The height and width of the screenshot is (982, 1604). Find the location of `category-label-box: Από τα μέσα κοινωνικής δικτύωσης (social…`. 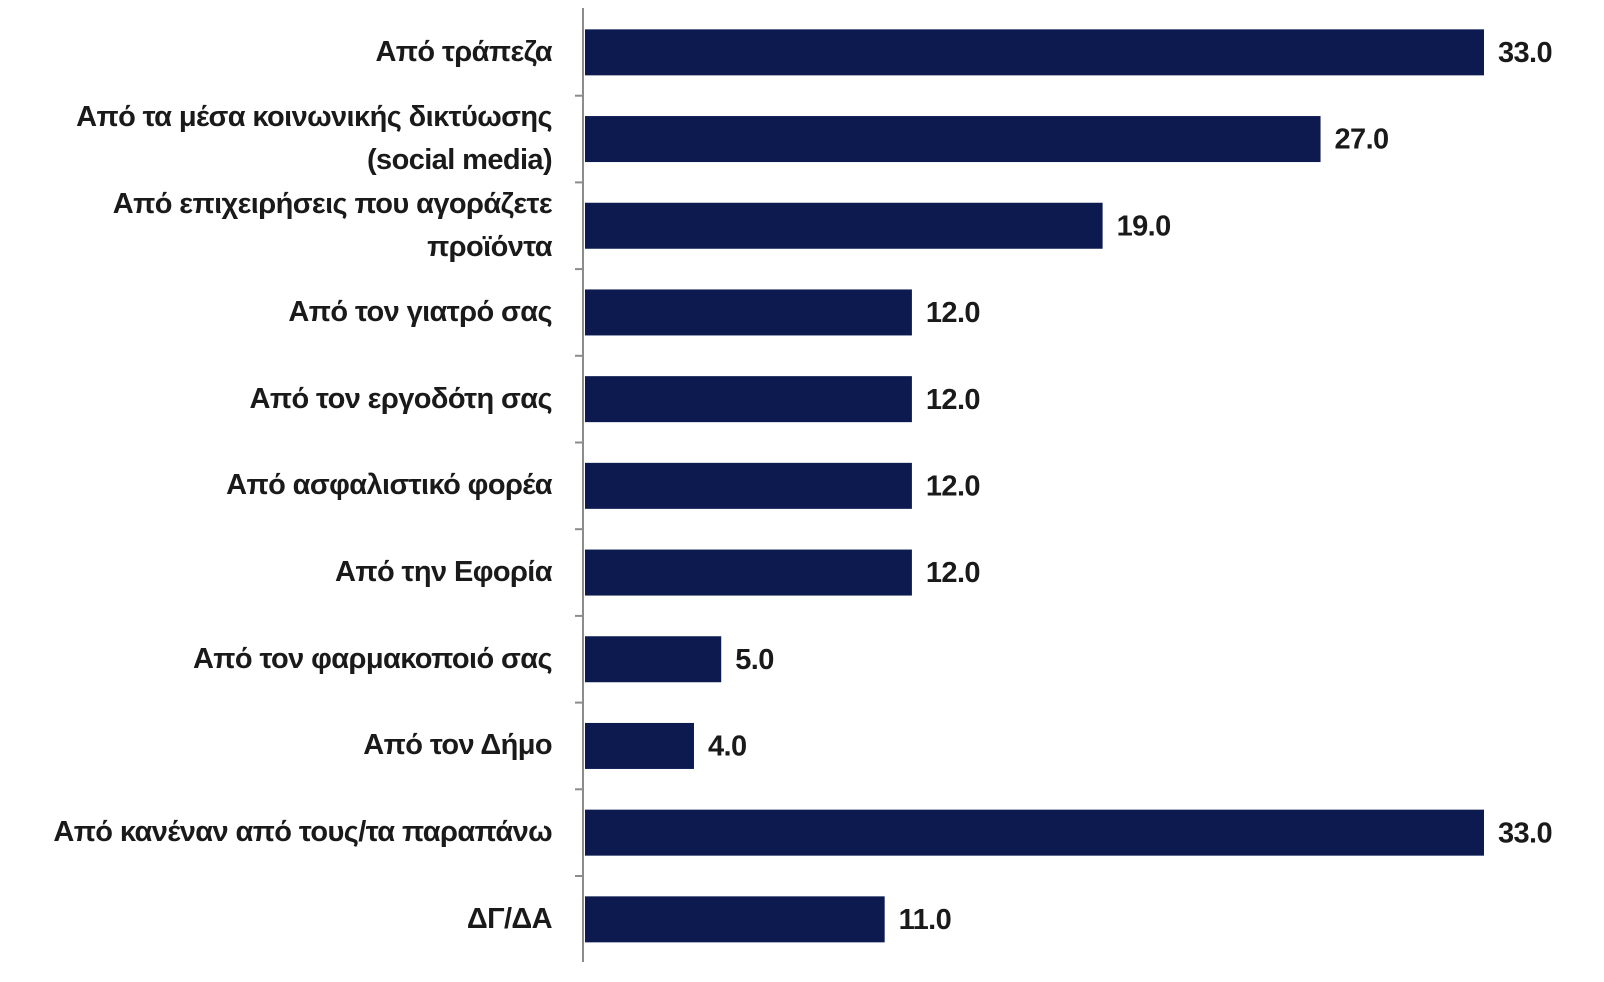

category-label-box: Από τα μέσα κοινωνικής δικτύωσης (social… is located at coordinates (276, 139).